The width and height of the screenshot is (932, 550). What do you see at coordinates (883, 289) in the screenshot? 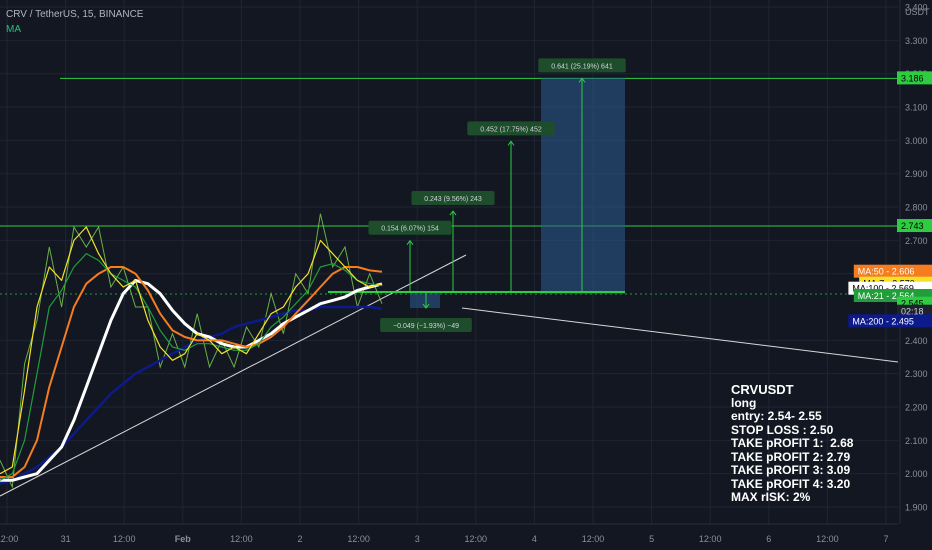
I see `price-marker-label: MA:100 - 2.569` at bounding box center [883, 289].